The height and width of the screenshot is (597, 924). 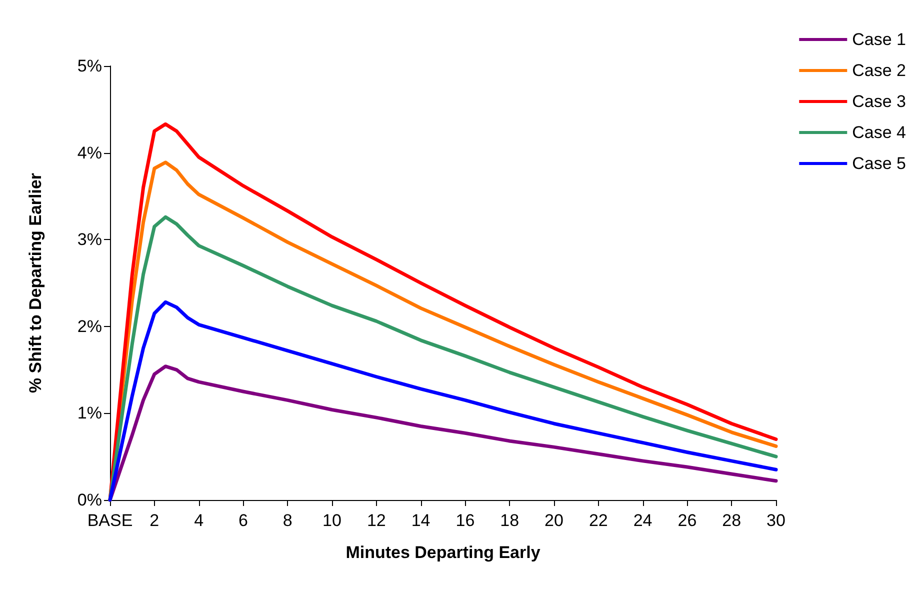 I want to click on y-tick-label: 4%, so click(x=89, y=152).